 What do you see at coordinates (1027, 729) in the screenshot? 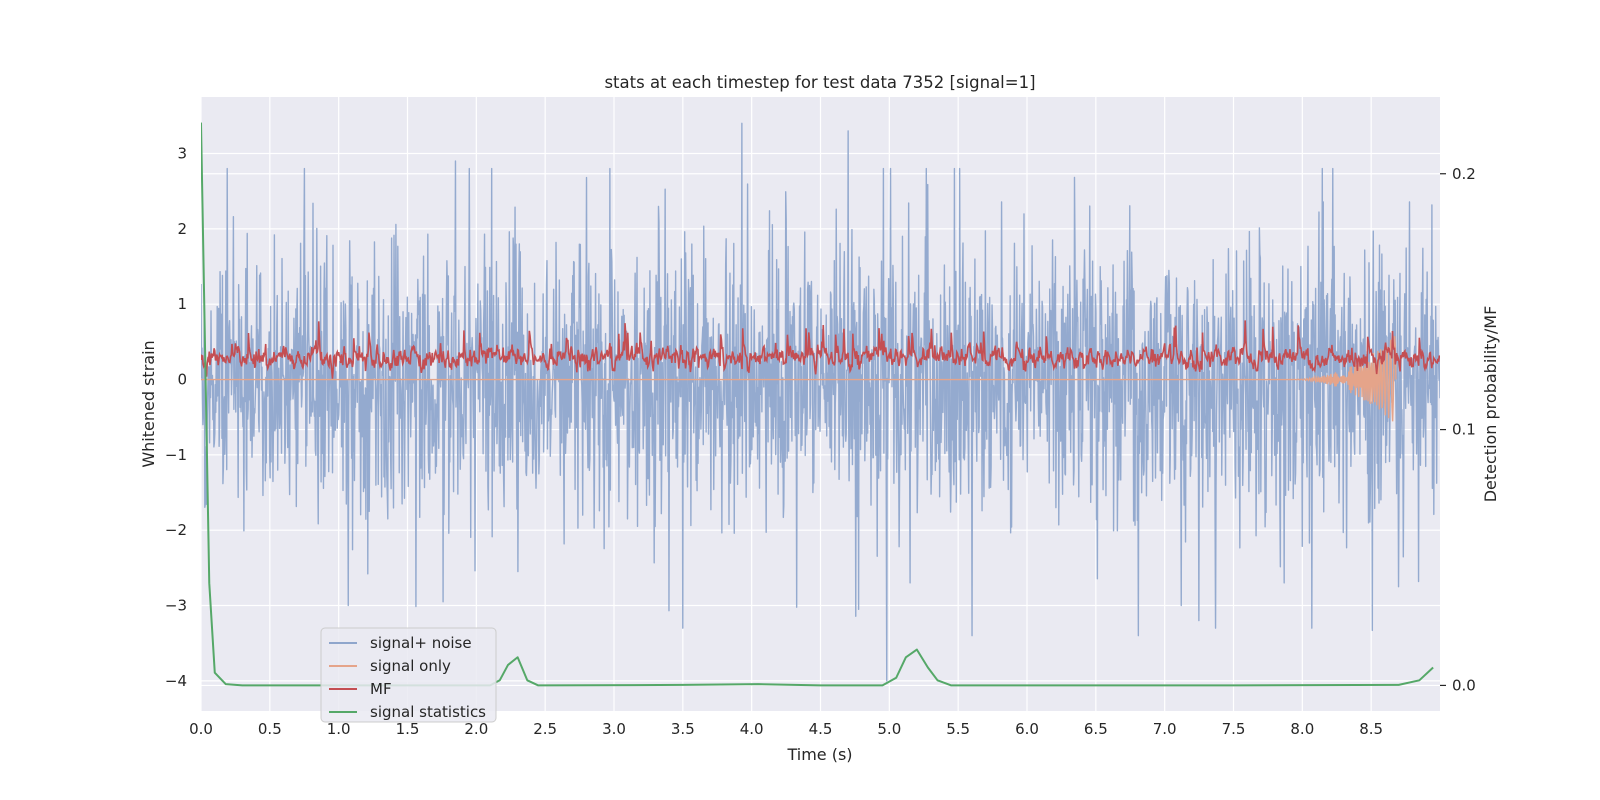
I see `x-tick-label: 6.0` at bounding box center [1027, 729].